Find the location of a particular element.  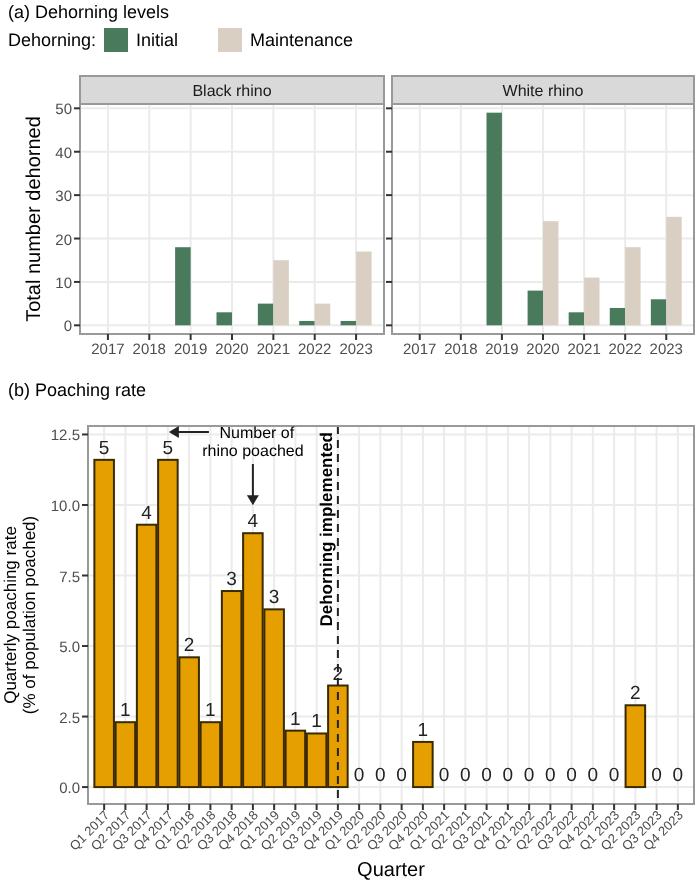

ref-line-label: Dehorning implemented is located at coordinates (325, 529).